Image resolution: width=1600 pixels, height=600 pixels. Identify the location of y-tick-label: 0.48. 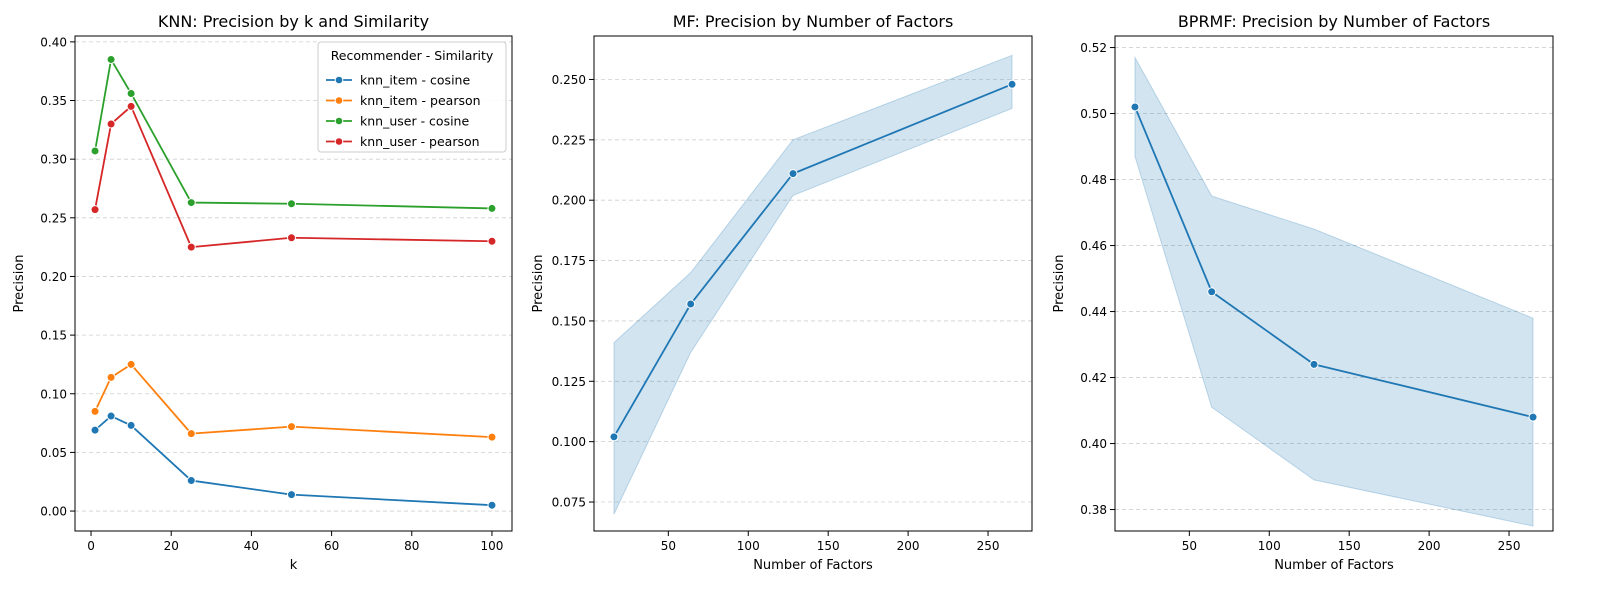
(1093, 180).